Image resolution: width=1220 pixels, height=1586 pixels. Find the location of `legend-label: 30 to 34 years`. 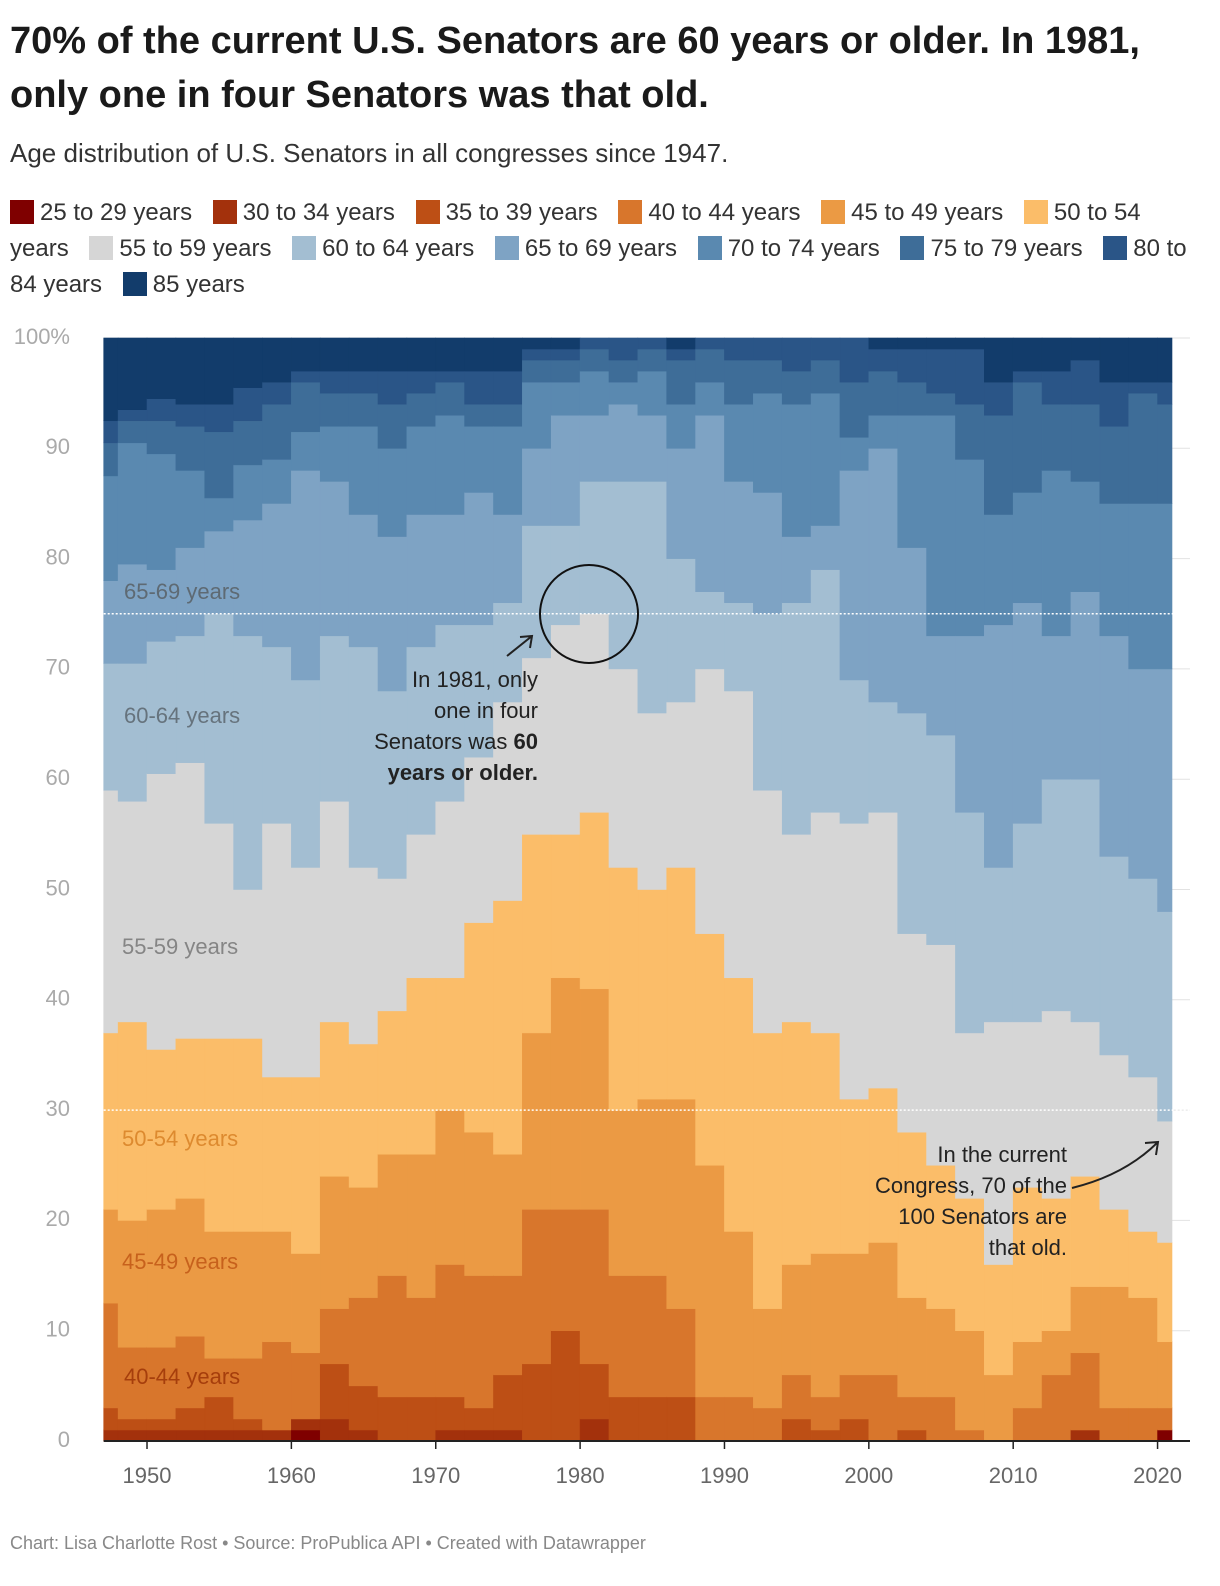

legend-label: 30 to 34 years is located at coordinates (318, 212).